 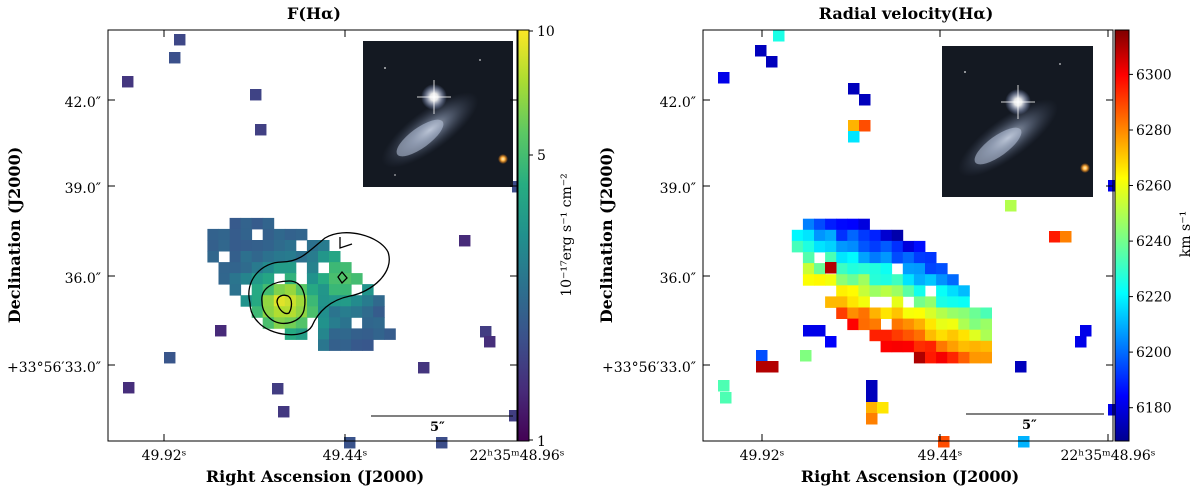 What do you see at coordinates (1154, 298) in the screenshot?
I see `colorbar-tick-label: 6220` at bounding box center [1154, 298].